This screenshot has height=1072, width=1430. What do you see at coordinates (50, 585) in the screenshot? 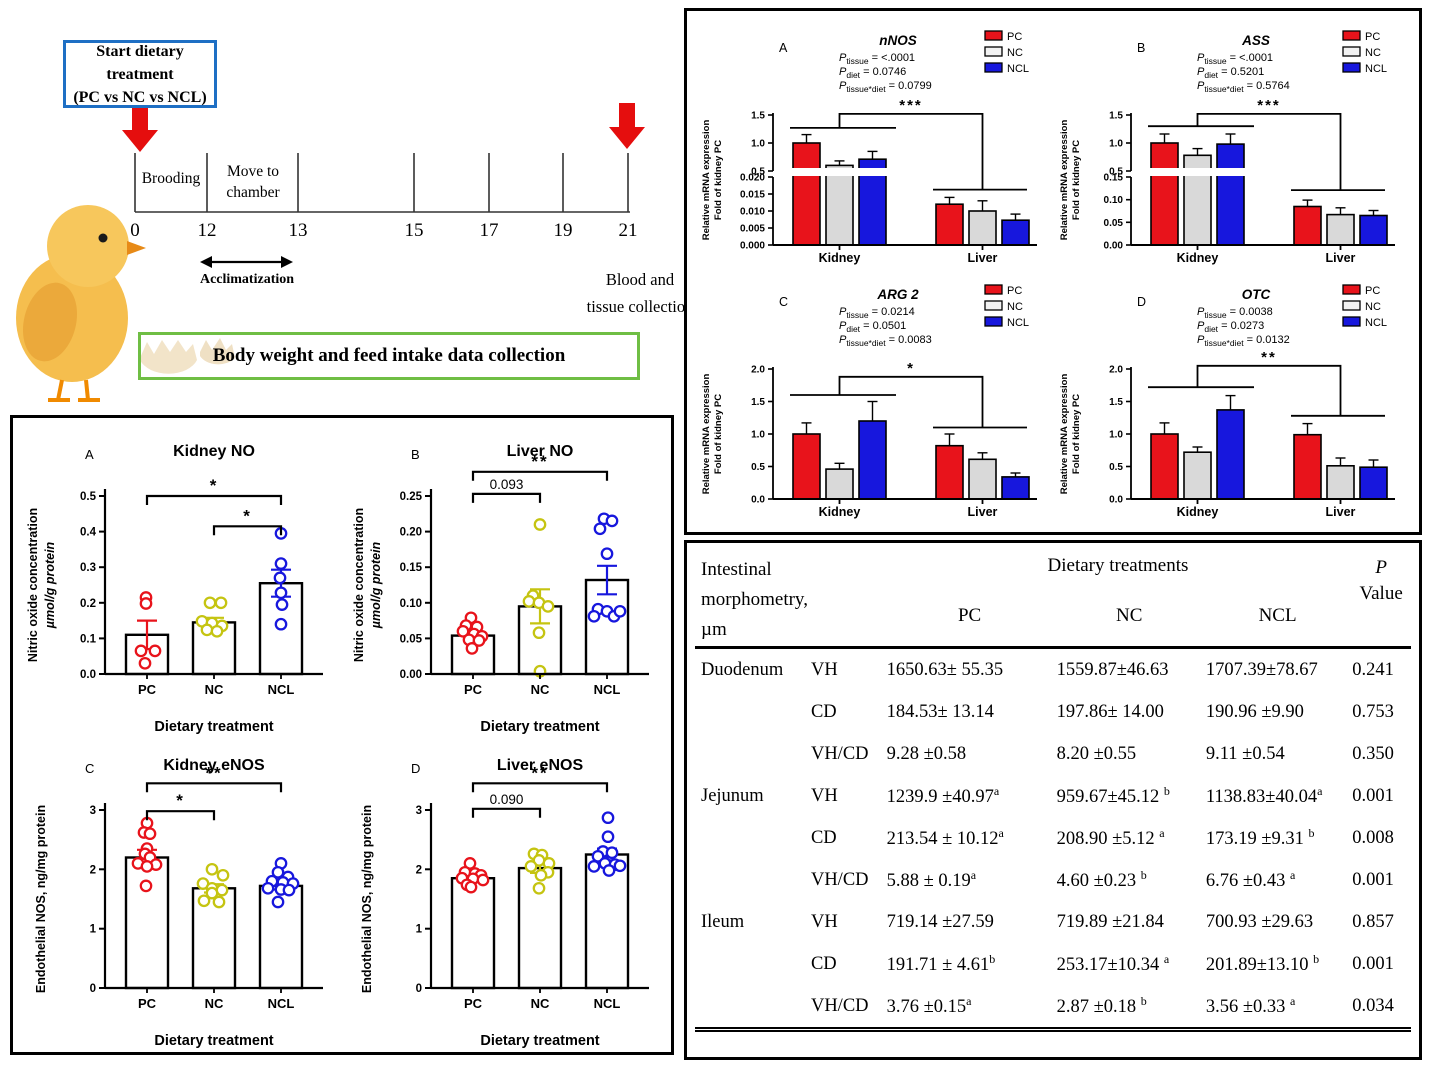
I see `svg-text: µmol/g protein` at bounding box center [50, 585].